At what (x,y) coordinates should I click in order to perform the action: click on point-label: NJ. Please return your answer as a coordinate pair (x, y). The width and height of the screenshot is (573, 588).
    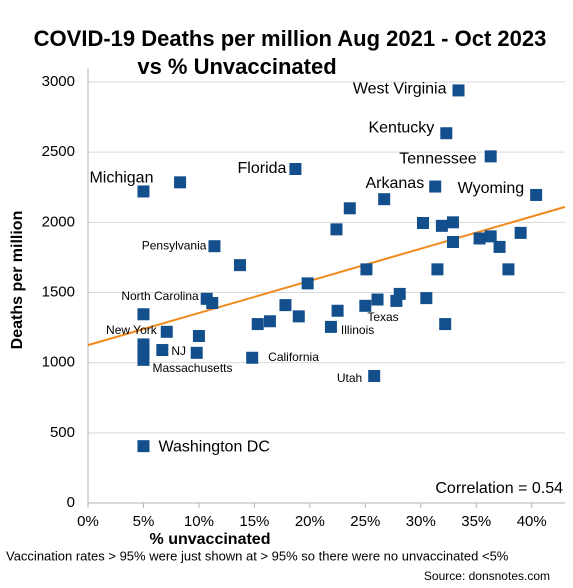
    Looking at the image, I should click on (178, 351).